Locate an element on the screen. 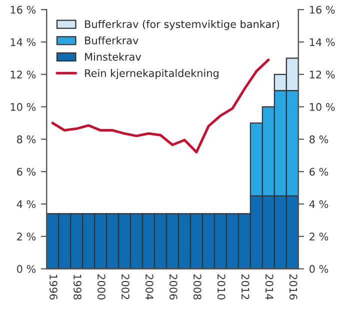  x-tick-label: 2000 is located at coordinates (102, 287).